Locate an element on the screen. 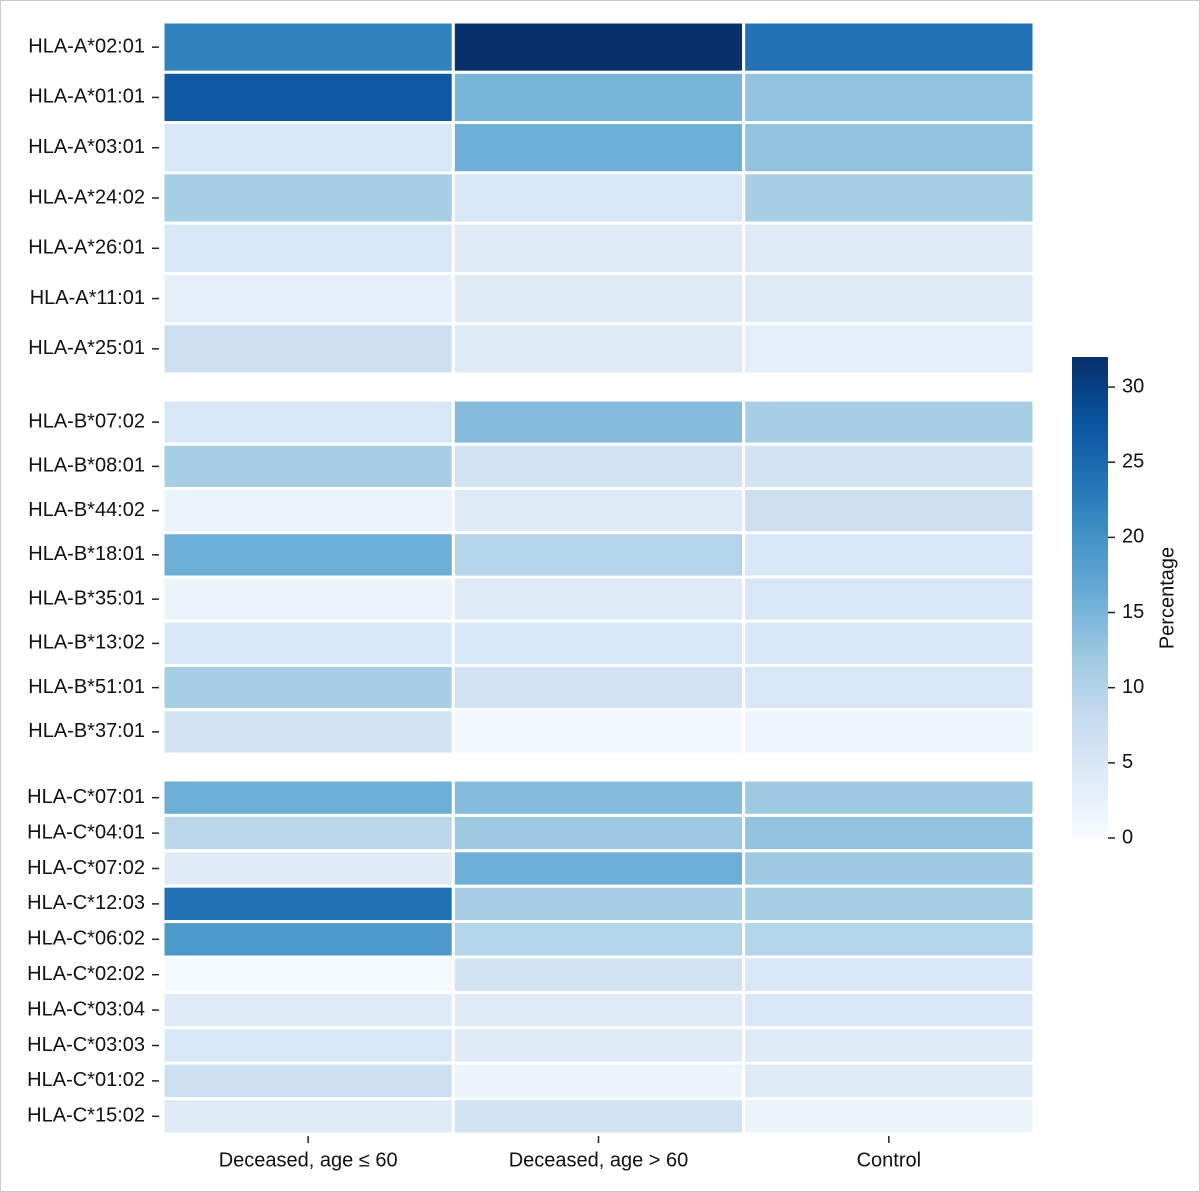 This screenshot has width=1200, height=1192. y-tick-label: HLA-C*03:04 is located at coordinates (86, 1009).